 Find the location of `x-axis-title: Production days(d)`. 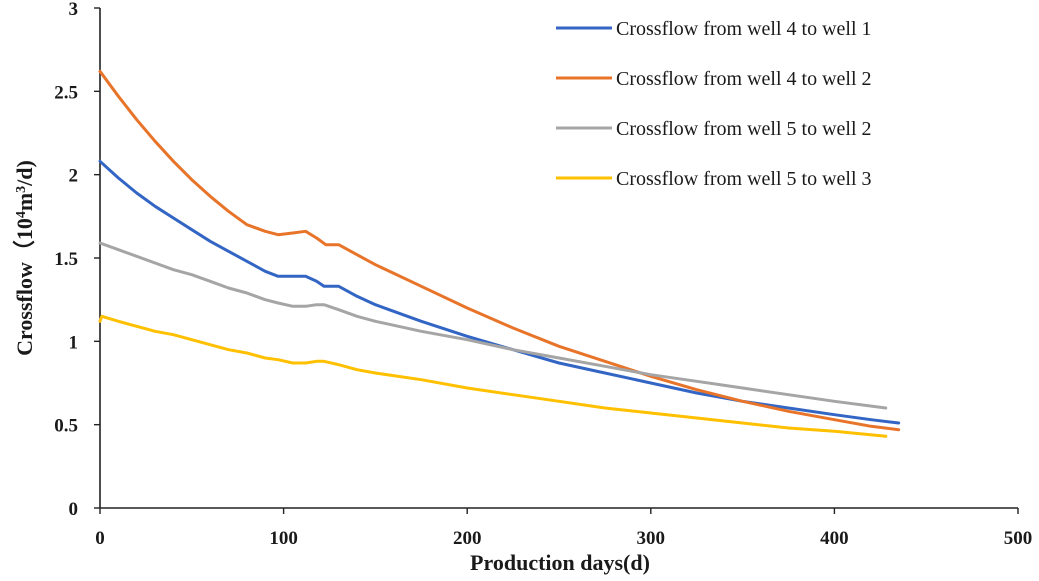

x-axis-title: Production days(d) is located at coordinates (560, 562).